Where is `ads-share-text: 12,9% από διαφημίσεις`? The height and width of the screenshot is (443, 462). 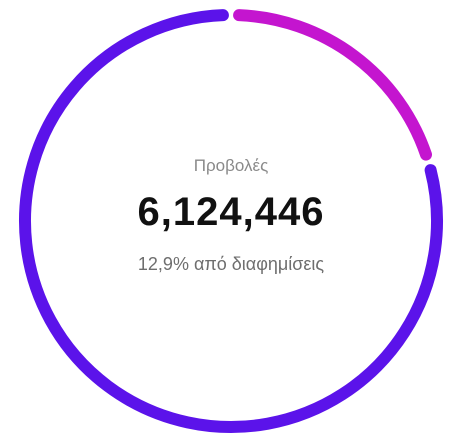 ads-share-text: 12,9% από διαφημίσεις is located at coordinates (231, 264).